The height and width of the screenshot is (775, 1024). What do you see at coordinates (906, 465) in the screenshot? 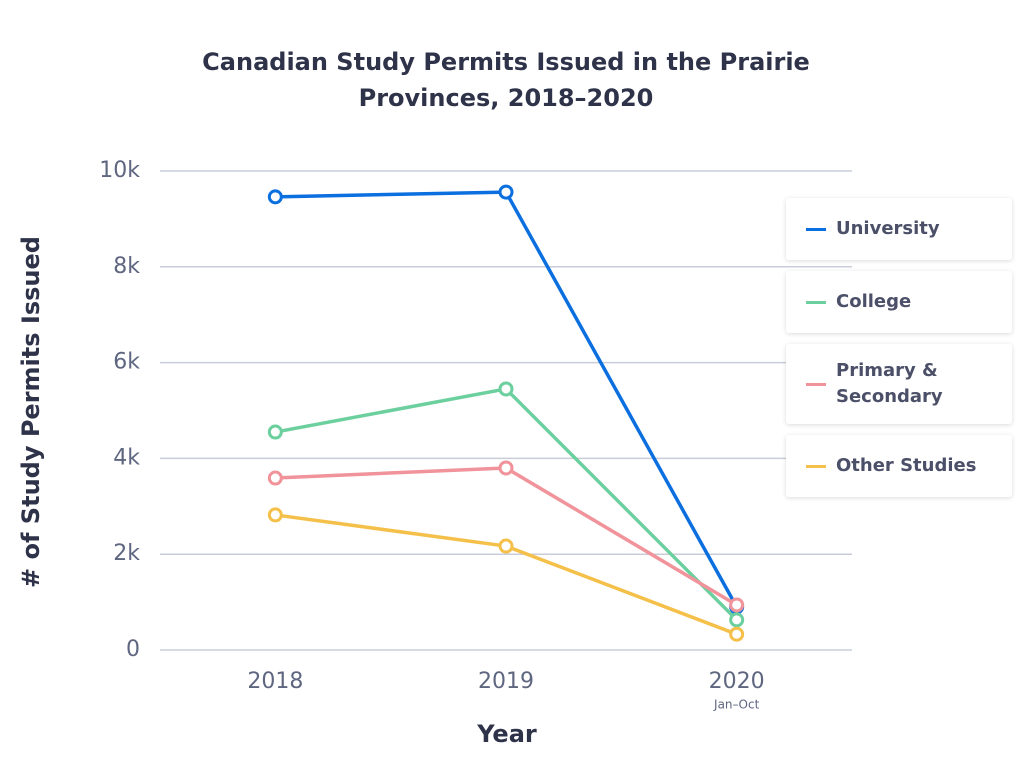
I see `legend-label: Other Studies` at bounding box center [906, 465].